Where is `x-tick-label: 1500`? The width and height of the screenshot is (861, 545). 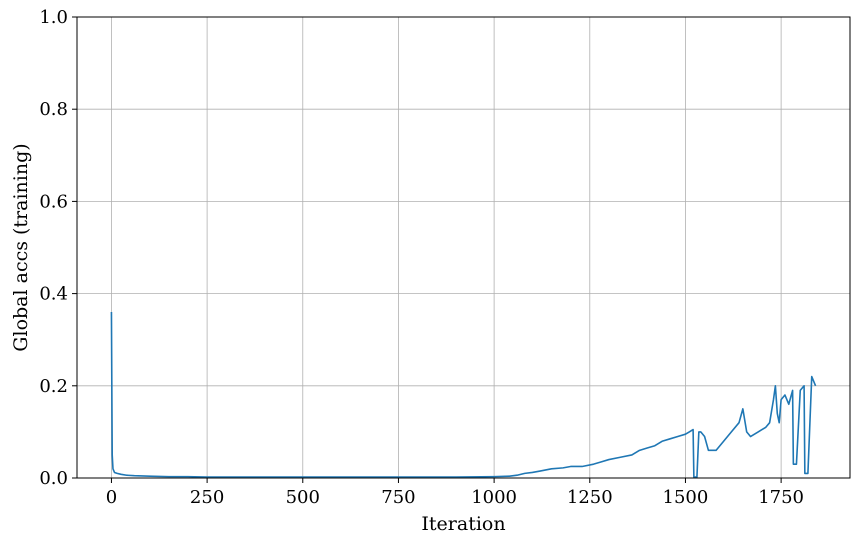
x-tick-label: 1500 is located at coordinates (686, 497).